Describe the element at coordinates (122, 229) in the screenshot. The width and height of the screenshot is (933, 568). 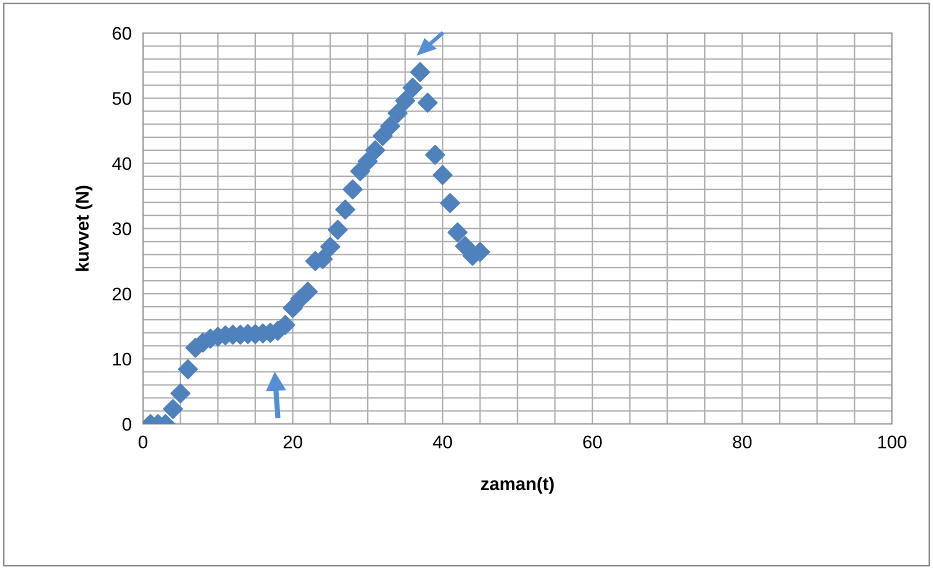
I see `y-tick-label: 30` at that location.